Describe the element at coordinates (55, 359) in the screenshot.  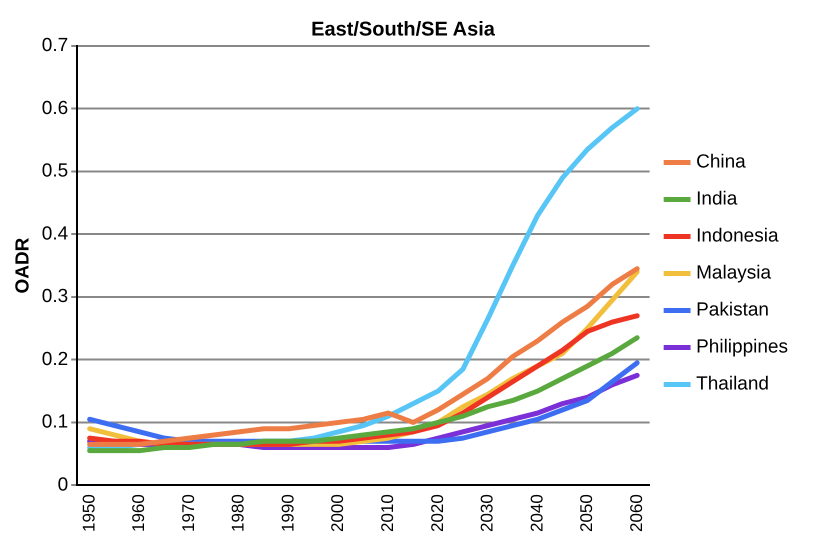
I see `y-tick-label: 0.2` at that location.